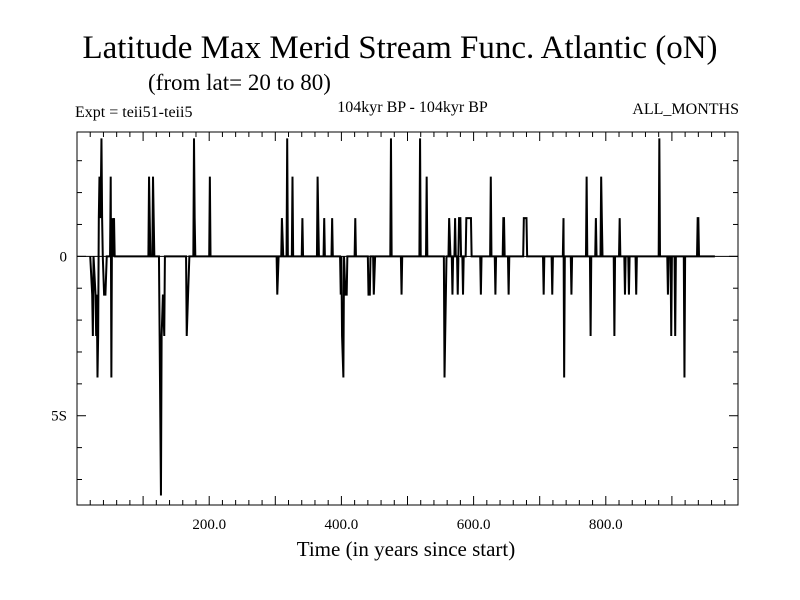  Describe the element at coordinates (685, 109) in the screenshot. I see `months-label: ALL_MONTHS` at that location.